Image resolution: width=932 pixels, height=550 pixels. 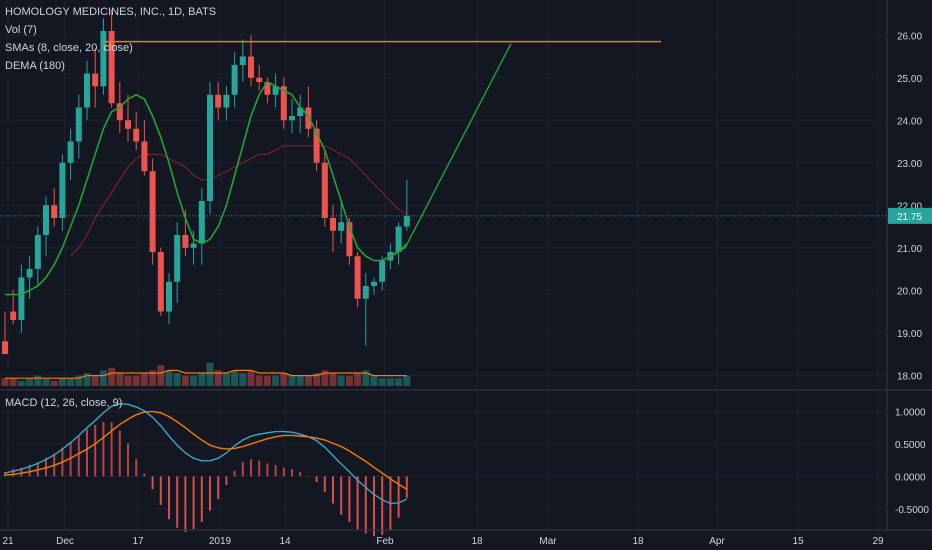 What do you see at coordinates (909, 217) in the screenshot?
I see `last-price-value: 21.75` at bounding box center [909, 217].